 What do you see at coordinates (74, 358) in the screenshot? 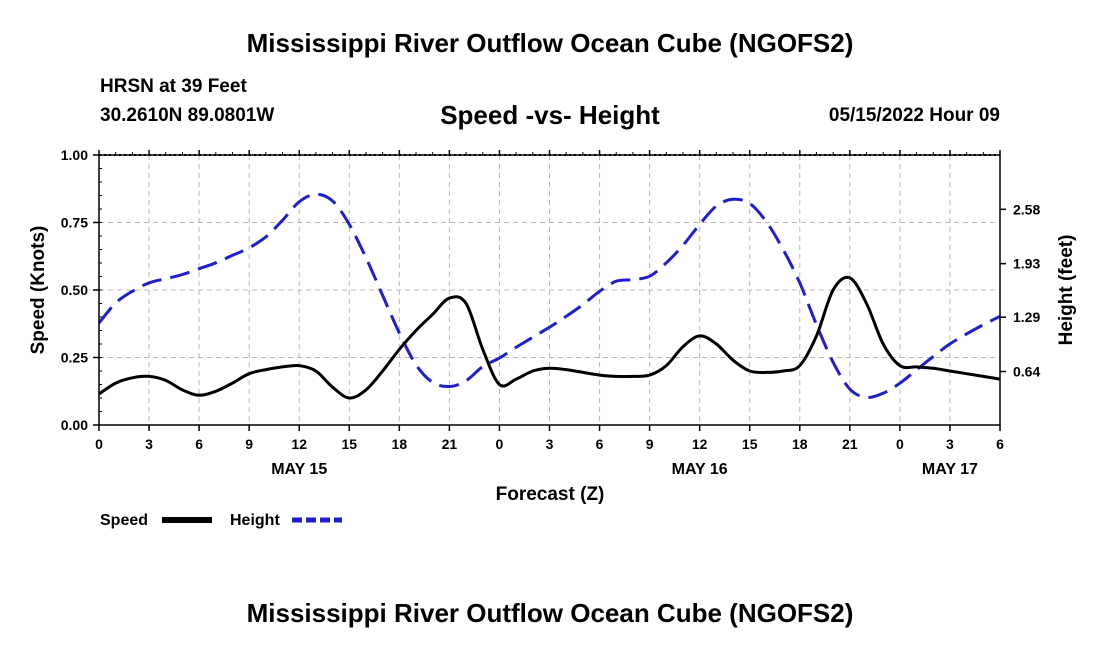
I see `y-tick-label: 0.25` at bounding box center [74, 358].